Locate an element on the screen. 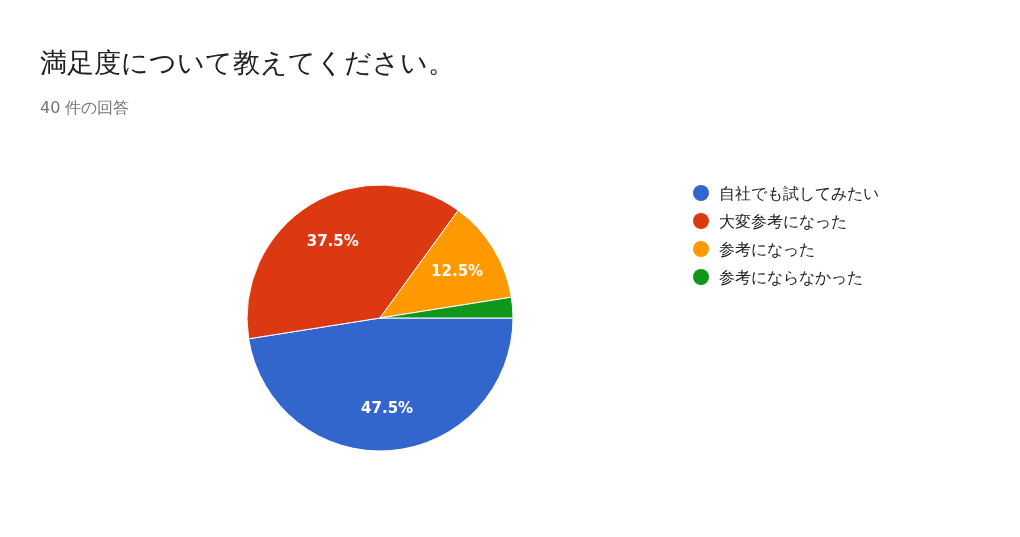 The height and width of the screenshot is (537, 1020). chart-title: 満足度について教えてください。 is located at coordinates (247, 62).